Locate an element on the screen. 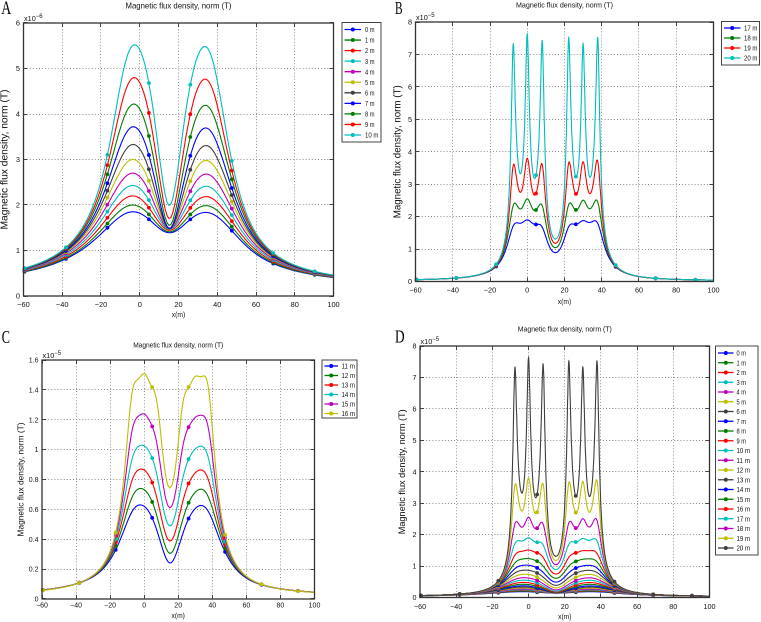 The height and width of the screenshot is (622, 761). svg-text: A is located at coordinates (6, 9).